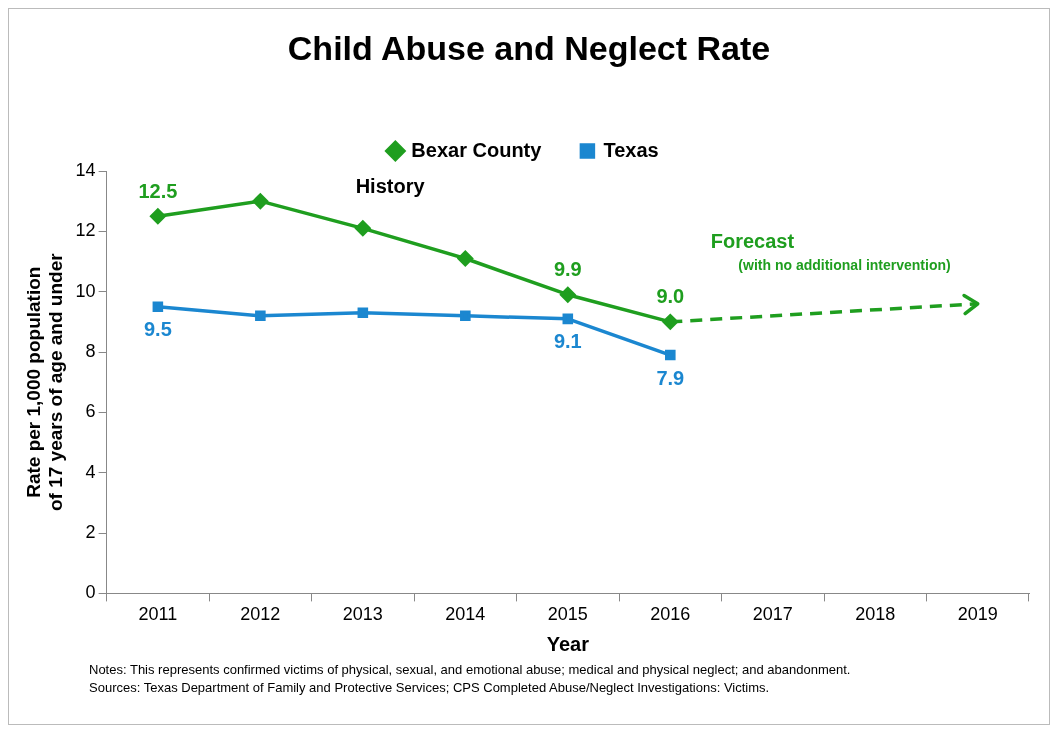  I want to click on y-axis-title: Rate per 1,000 population of 17 years of age and under, so click(44, 382).